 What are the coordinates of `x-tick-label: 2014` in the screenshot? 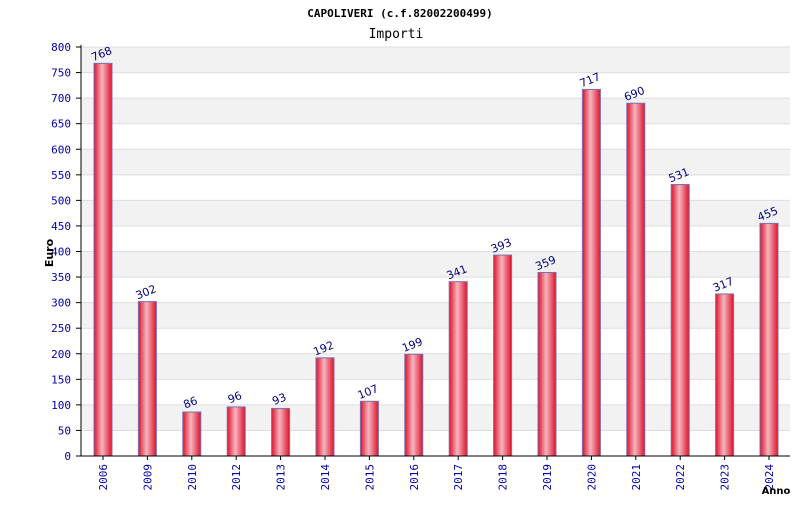 It's located at (325, 477).